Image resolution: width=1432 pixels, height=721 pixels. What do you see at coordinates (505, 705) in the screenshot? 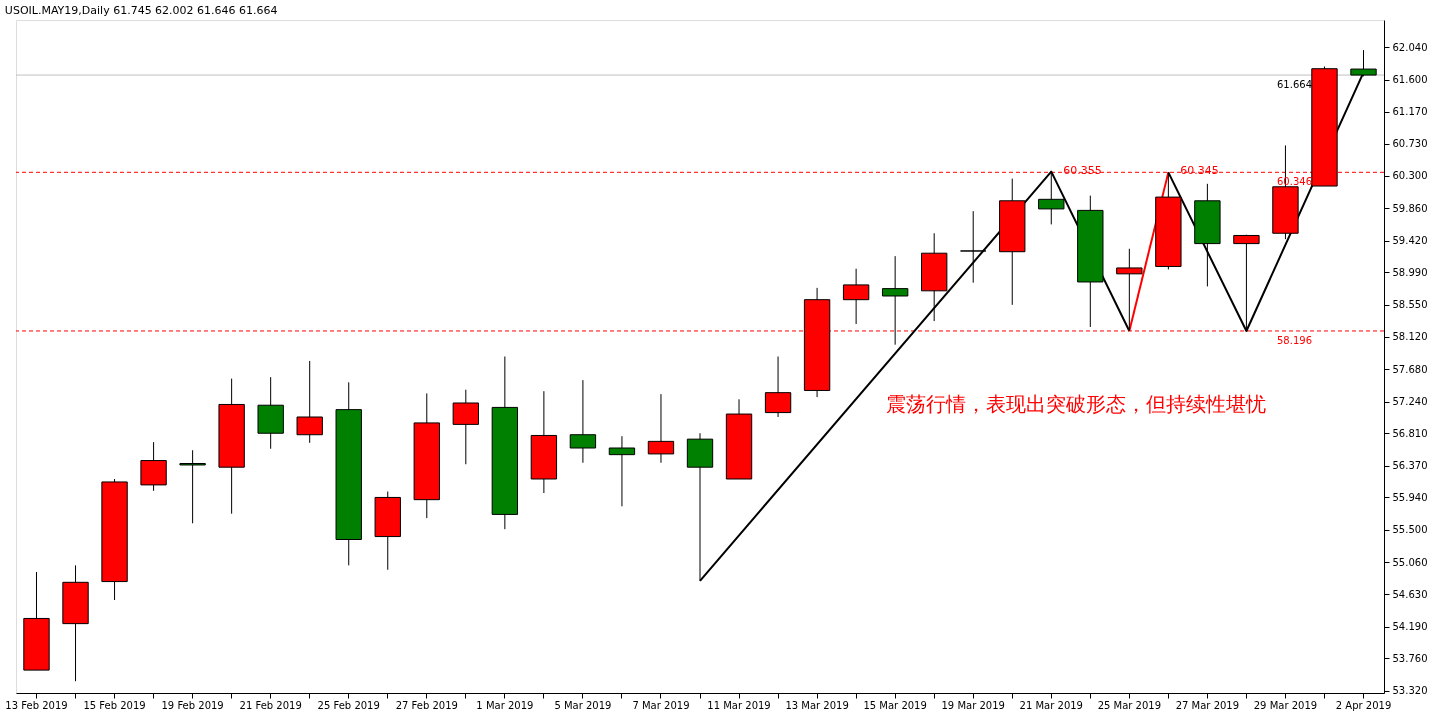
I see `x-tick-label: 1 Mar 2019` at bounding box center [505, 705].